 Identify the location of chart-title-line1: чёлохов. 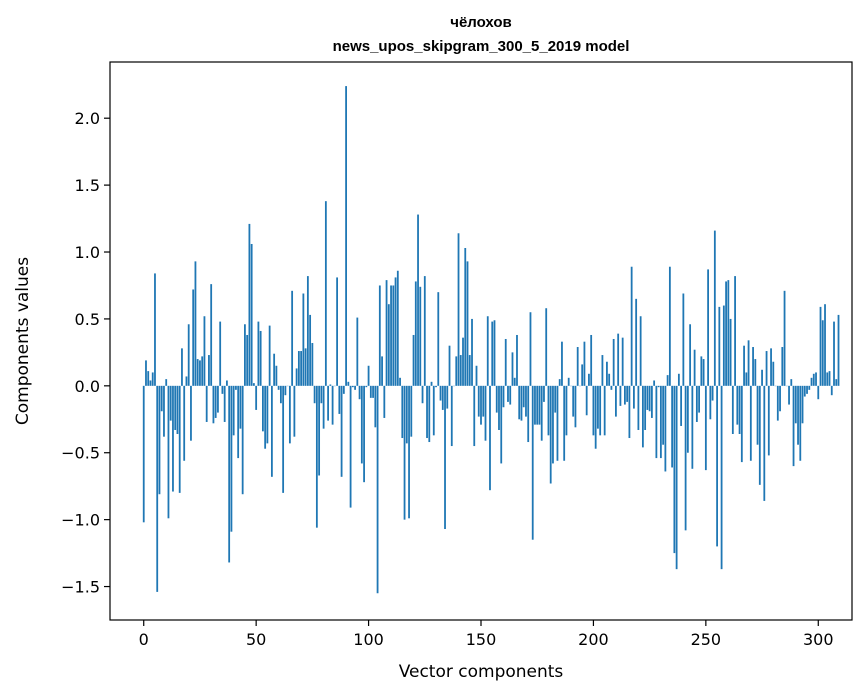
(481, 22).